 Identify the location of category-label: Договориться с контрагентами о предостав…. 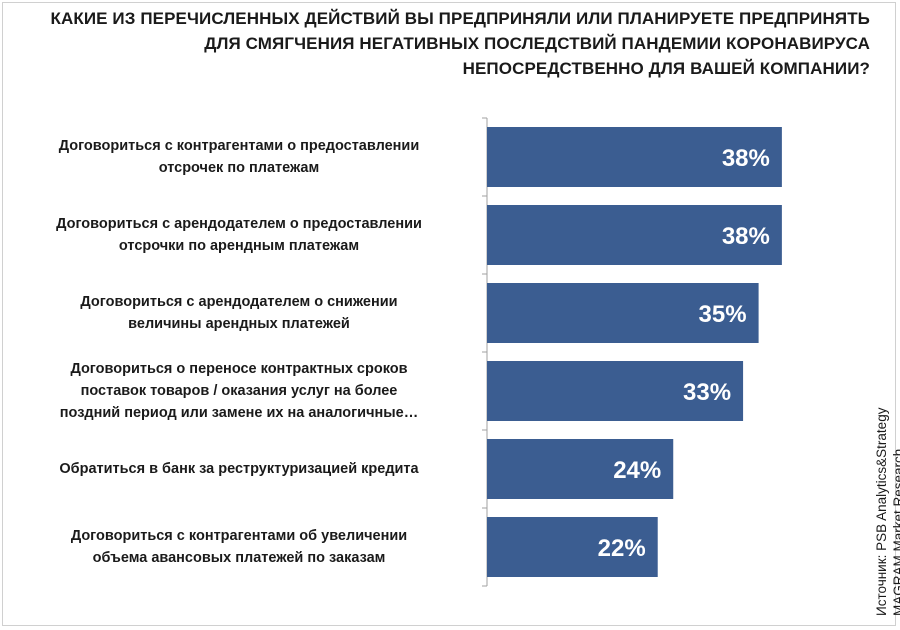
(239, 157).